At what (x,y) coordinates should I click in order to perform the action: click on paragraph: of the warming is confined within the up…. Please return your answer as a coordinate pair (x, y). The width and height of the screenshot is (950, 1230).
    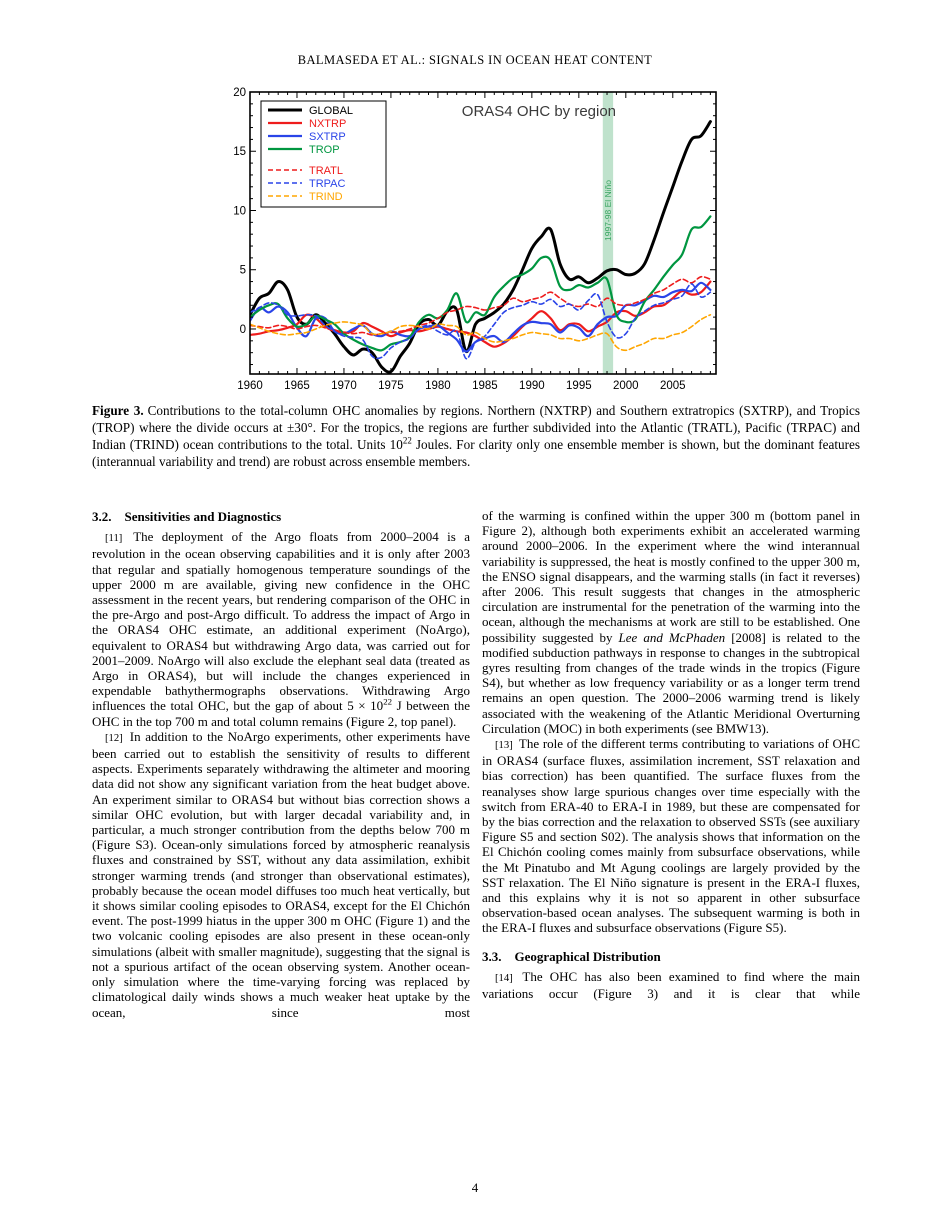
    Looking at the image, I should click on (671, 622).